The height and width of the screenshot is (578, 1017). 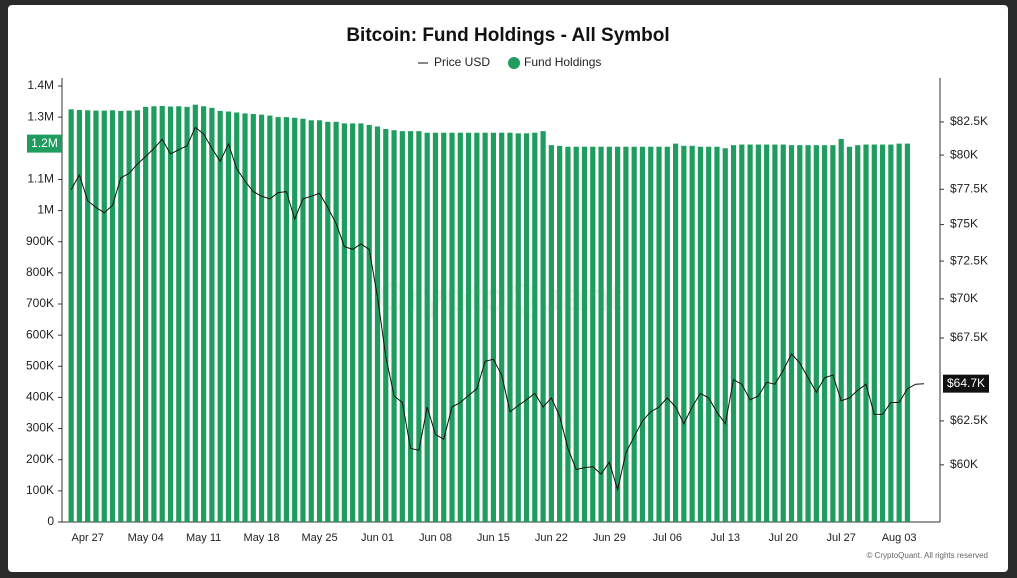 I want to click on x-tick-label: Jul 27, so click(x=841, y=538).